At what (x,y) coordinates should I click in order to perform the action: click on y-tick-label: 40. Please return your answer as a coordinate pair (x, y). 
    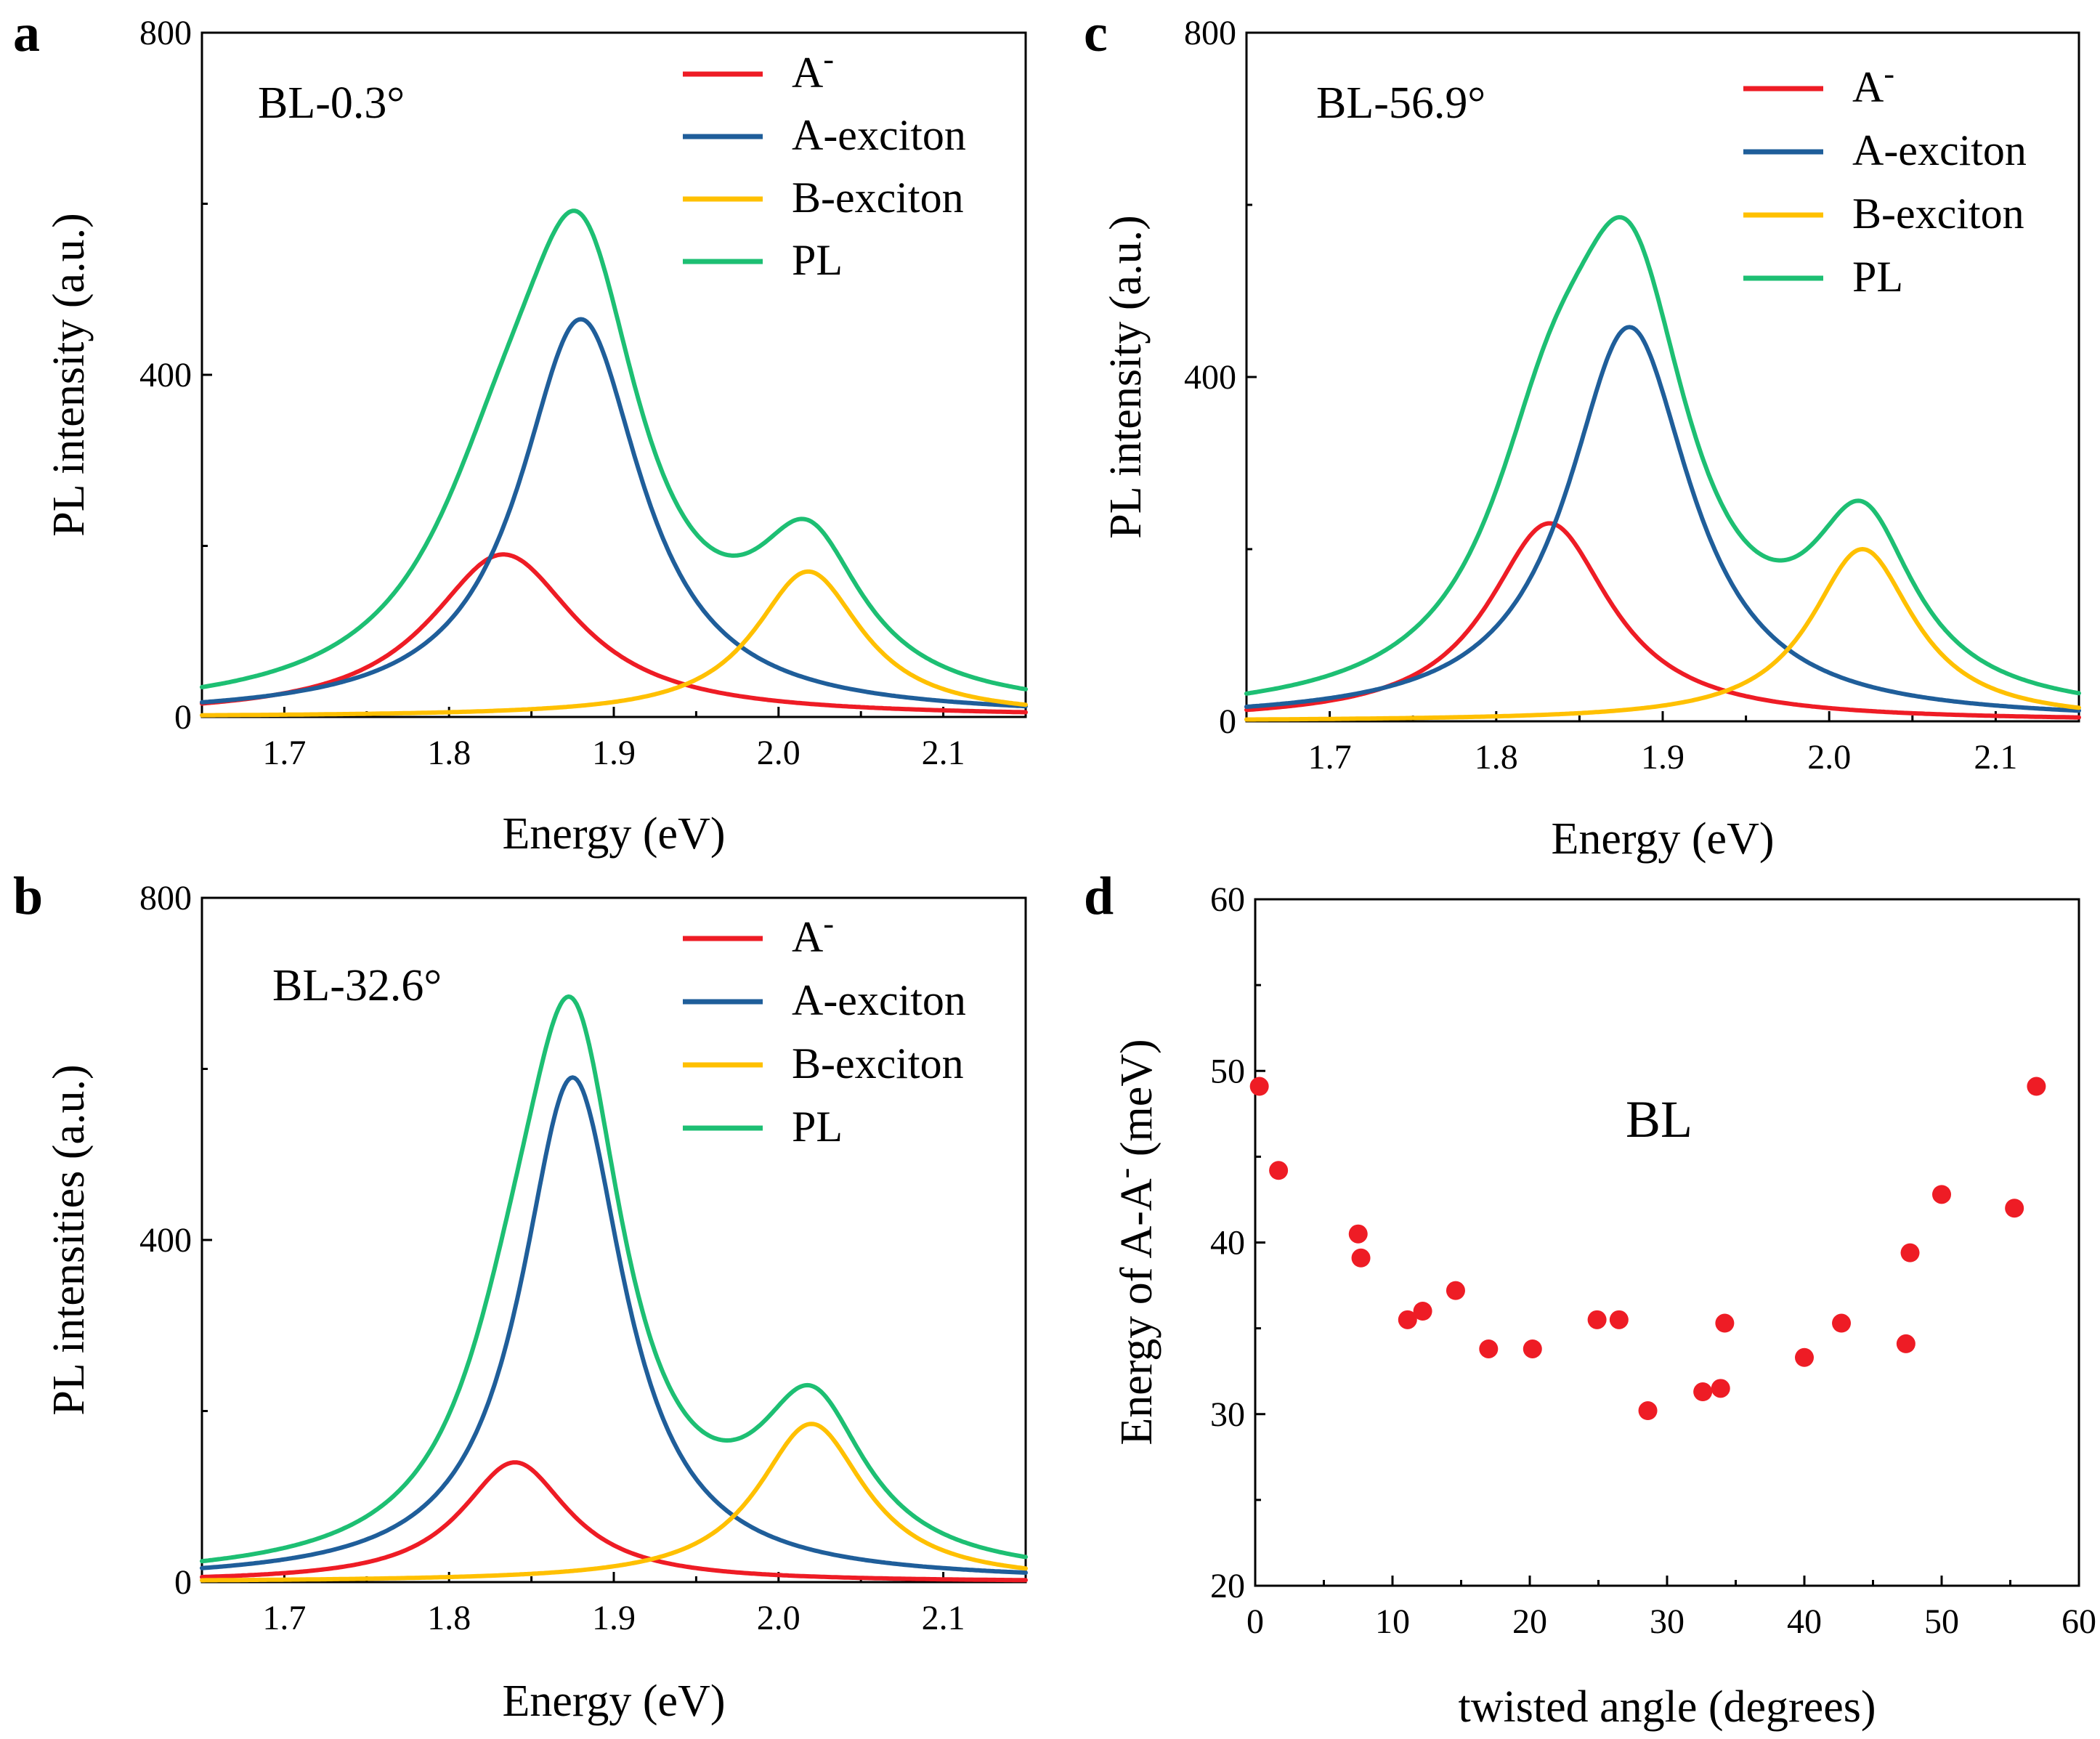
    Looking at the image, I should click on (1227, 1243).